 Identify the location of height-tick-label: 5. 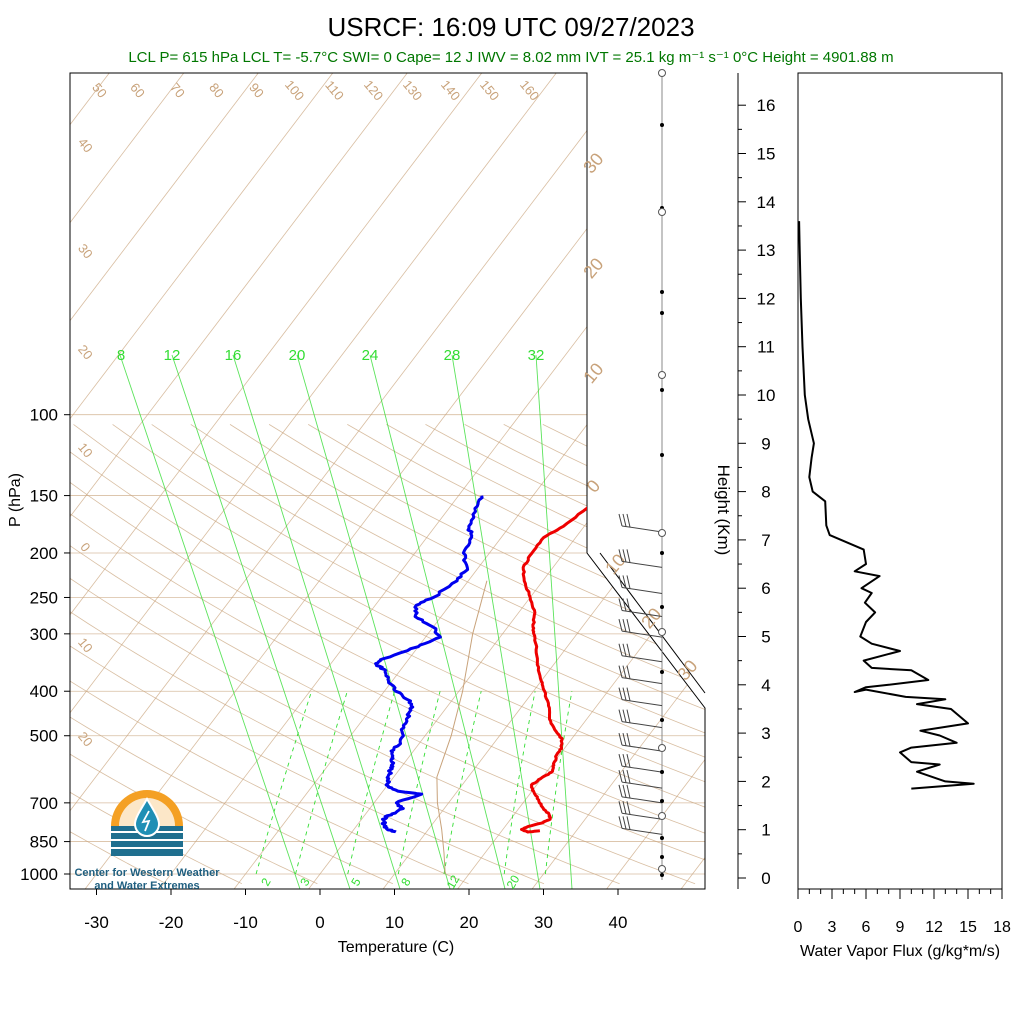
(765, 637).